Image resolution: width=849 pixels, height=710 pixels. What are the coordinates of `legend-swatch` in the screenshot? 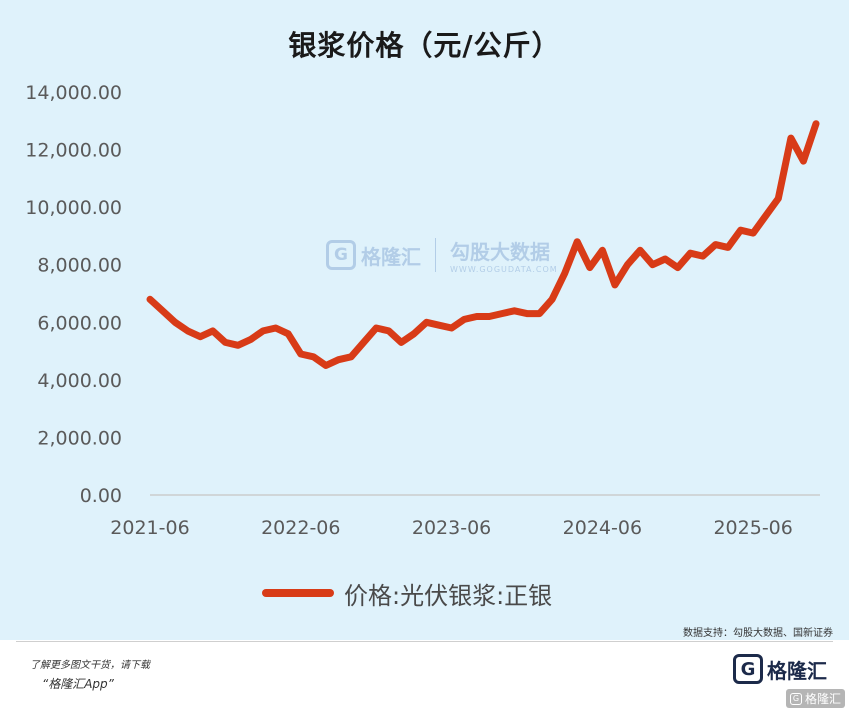 It's located at (298, 593).